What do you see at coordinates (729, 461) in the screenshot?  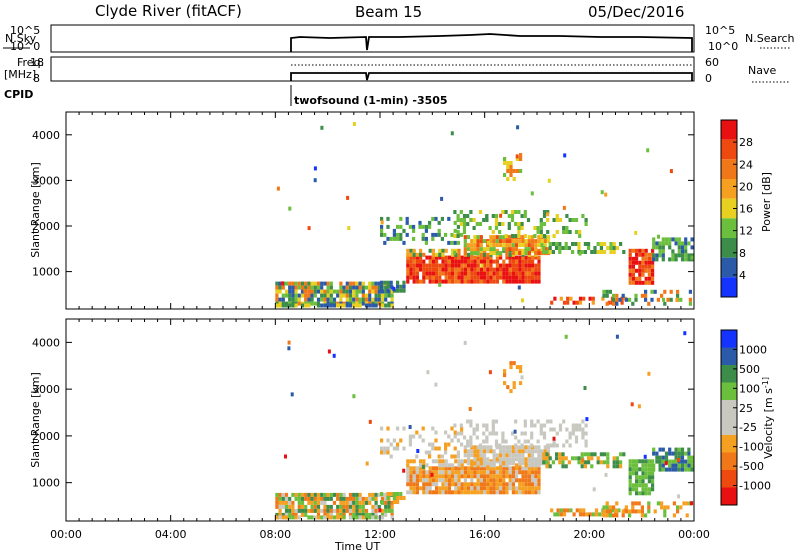 I see `velocity-colorbar-segment` at bounding box center [729, 461].